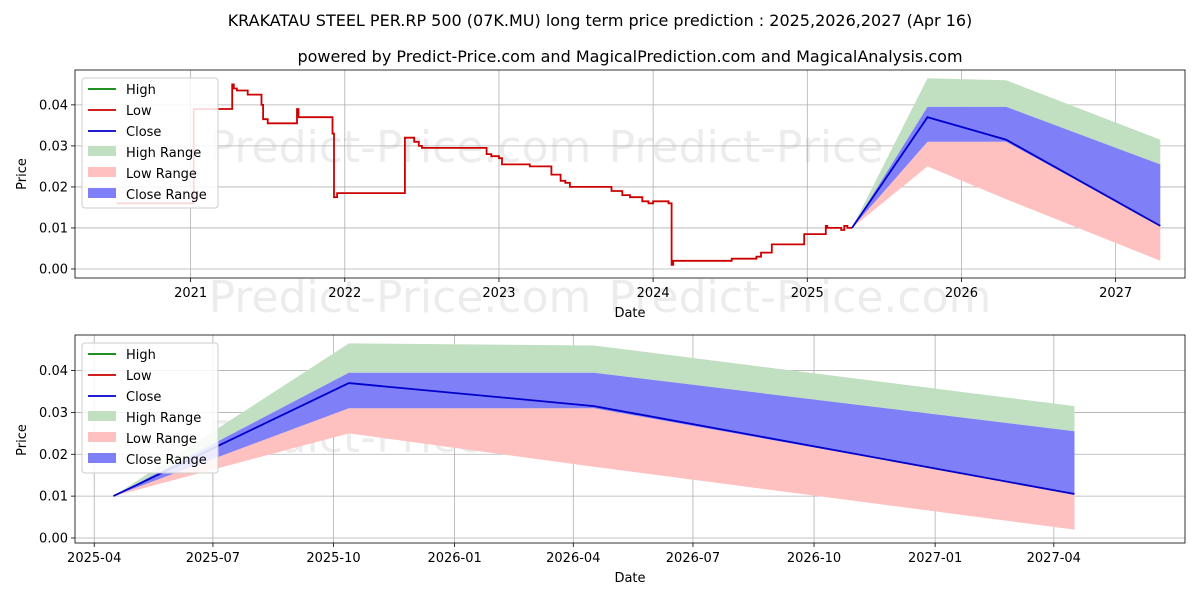 The image size is (1200, 604). Describe the element at coordinates (935, 558) in the screenshot. I see `bottom-xtick-label: 2027-01` at that location.